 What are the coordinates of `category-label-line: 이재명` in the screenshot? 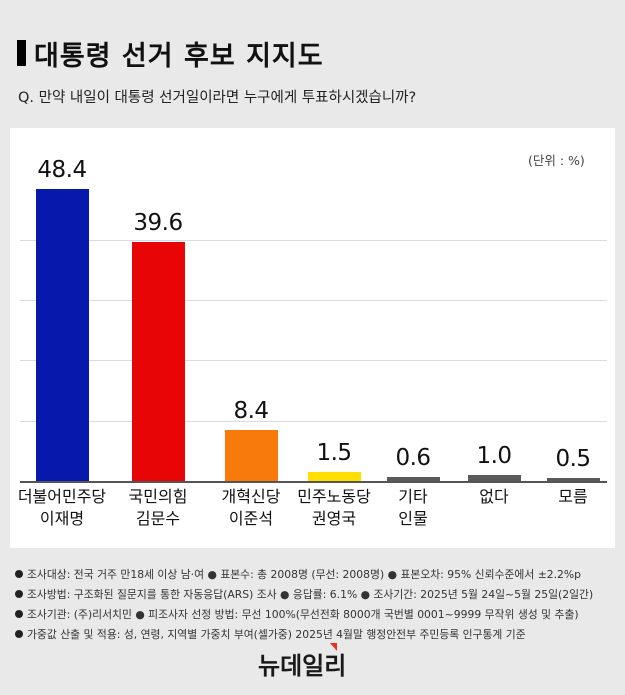 It's located at (62, 518).